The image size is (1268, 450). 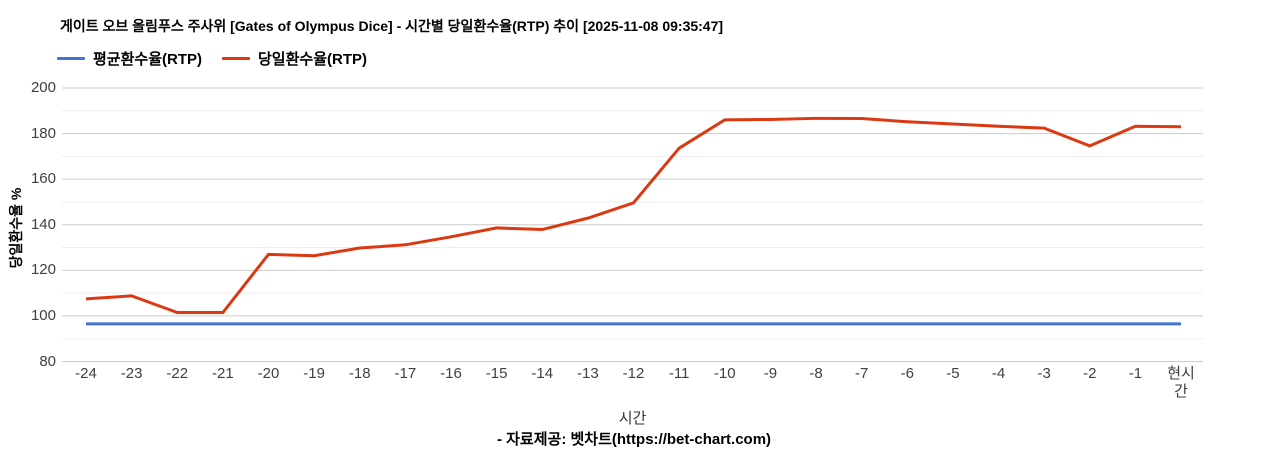 I want to click on y-tick-label: 160, so click(x=43, y=179).